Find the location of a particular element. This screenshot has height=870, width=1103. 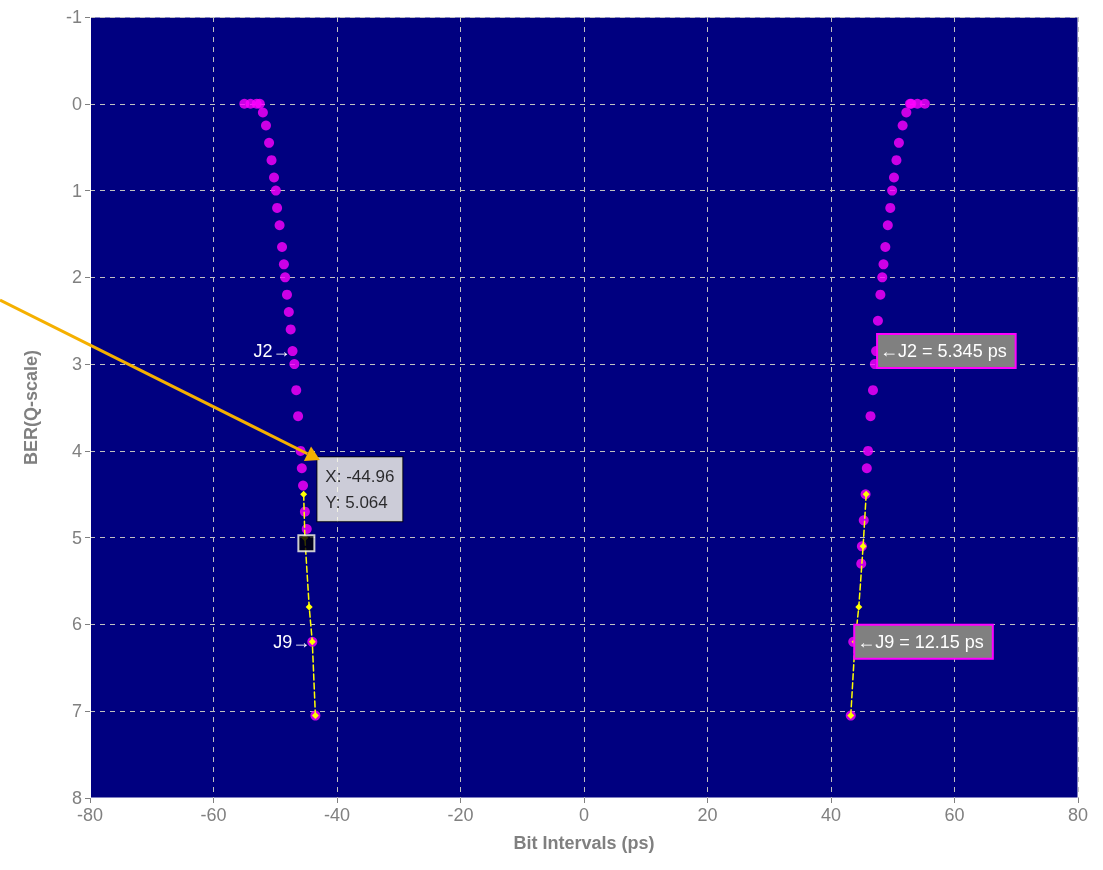

x-tick-label: 0 is located at coordinates (584, 815).